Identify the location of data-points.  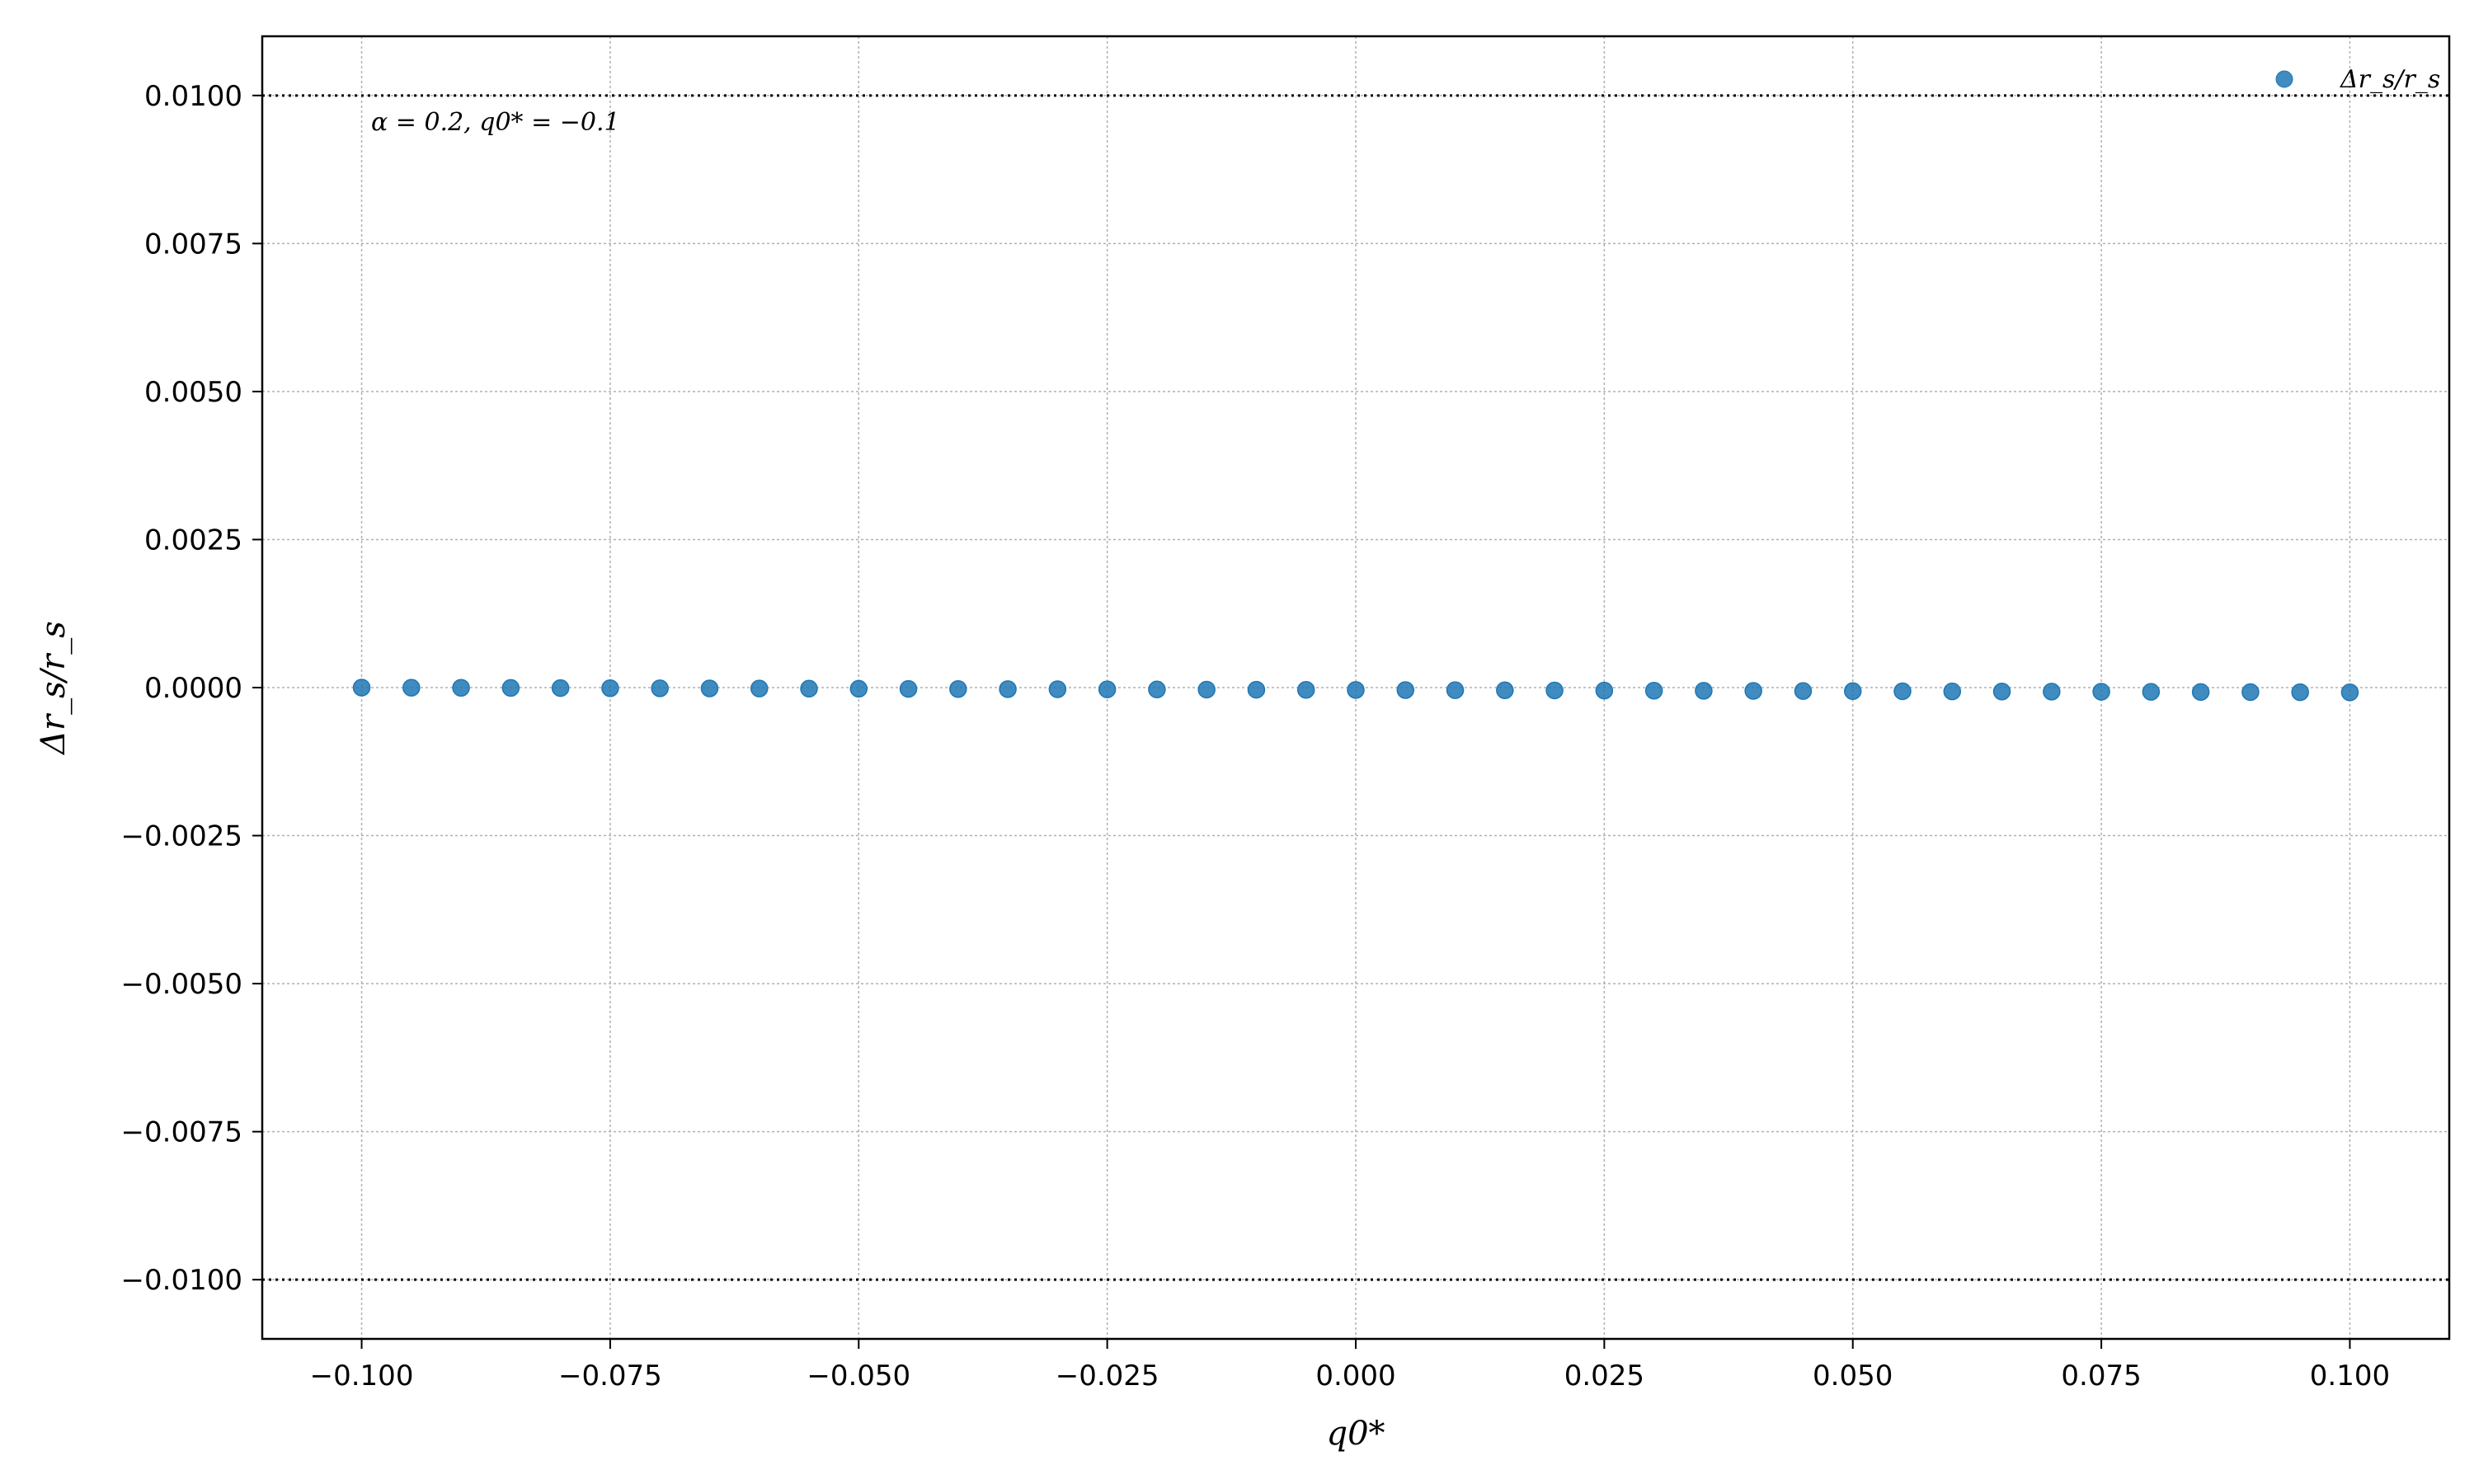
(1355, 690).